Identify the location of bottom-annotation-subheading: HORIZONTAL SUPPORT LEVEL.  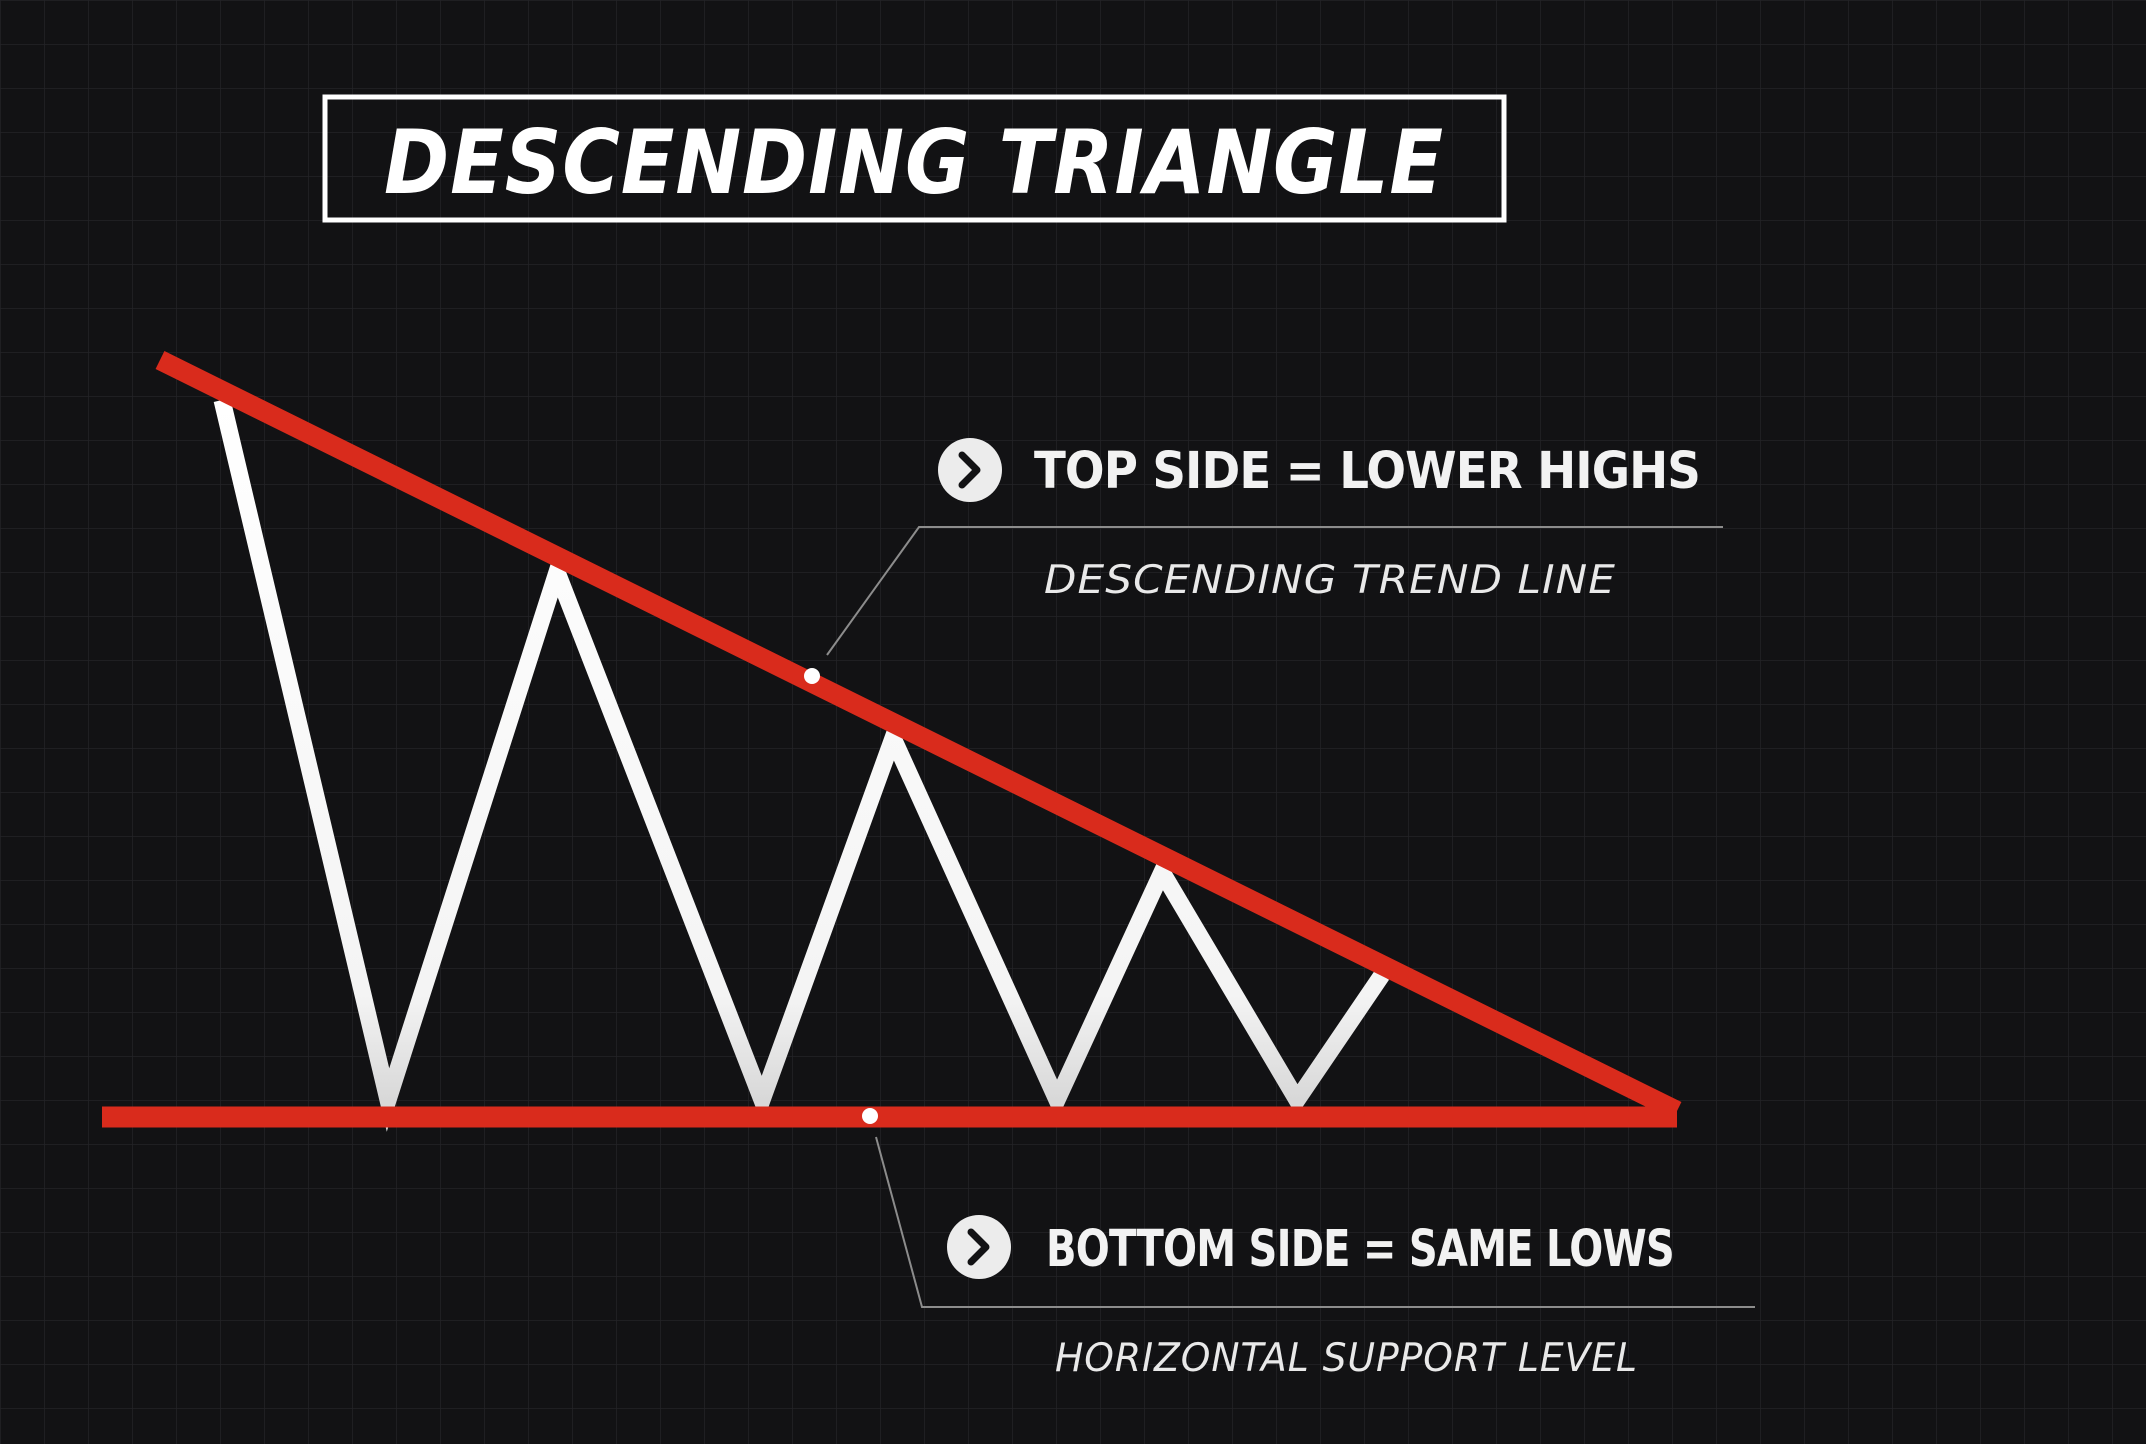
(1346, 1358).